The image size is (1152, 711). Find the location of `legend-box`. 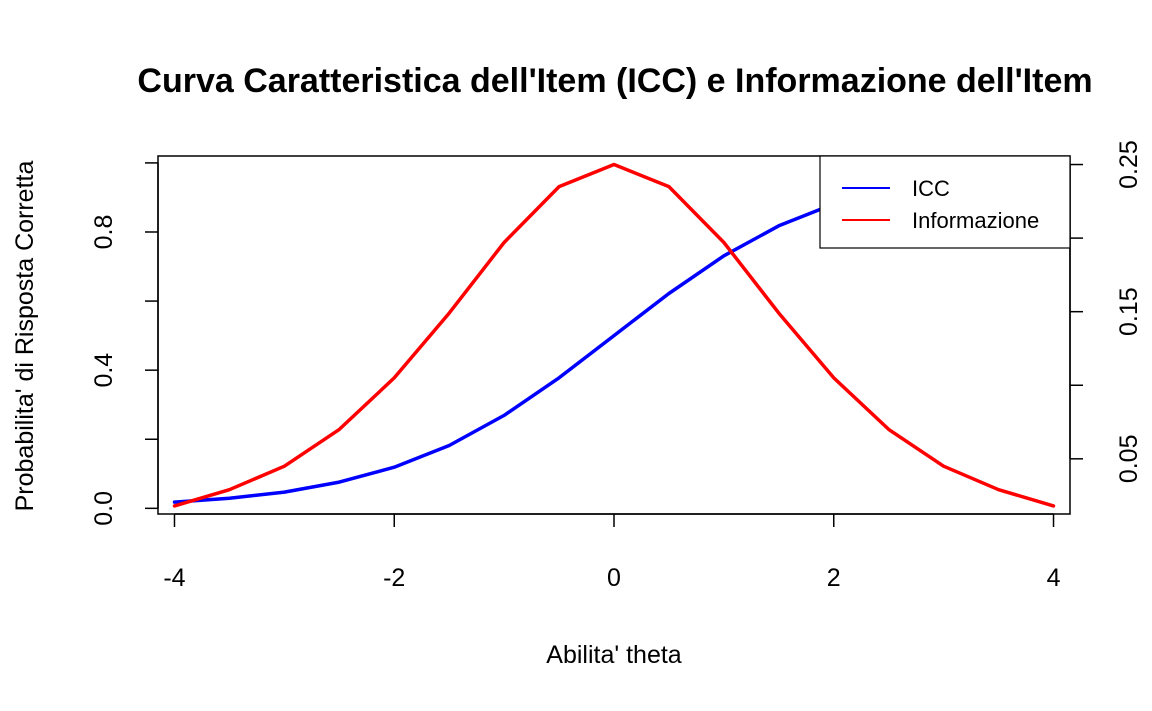

legend-box is located at coordinates (945, 202).